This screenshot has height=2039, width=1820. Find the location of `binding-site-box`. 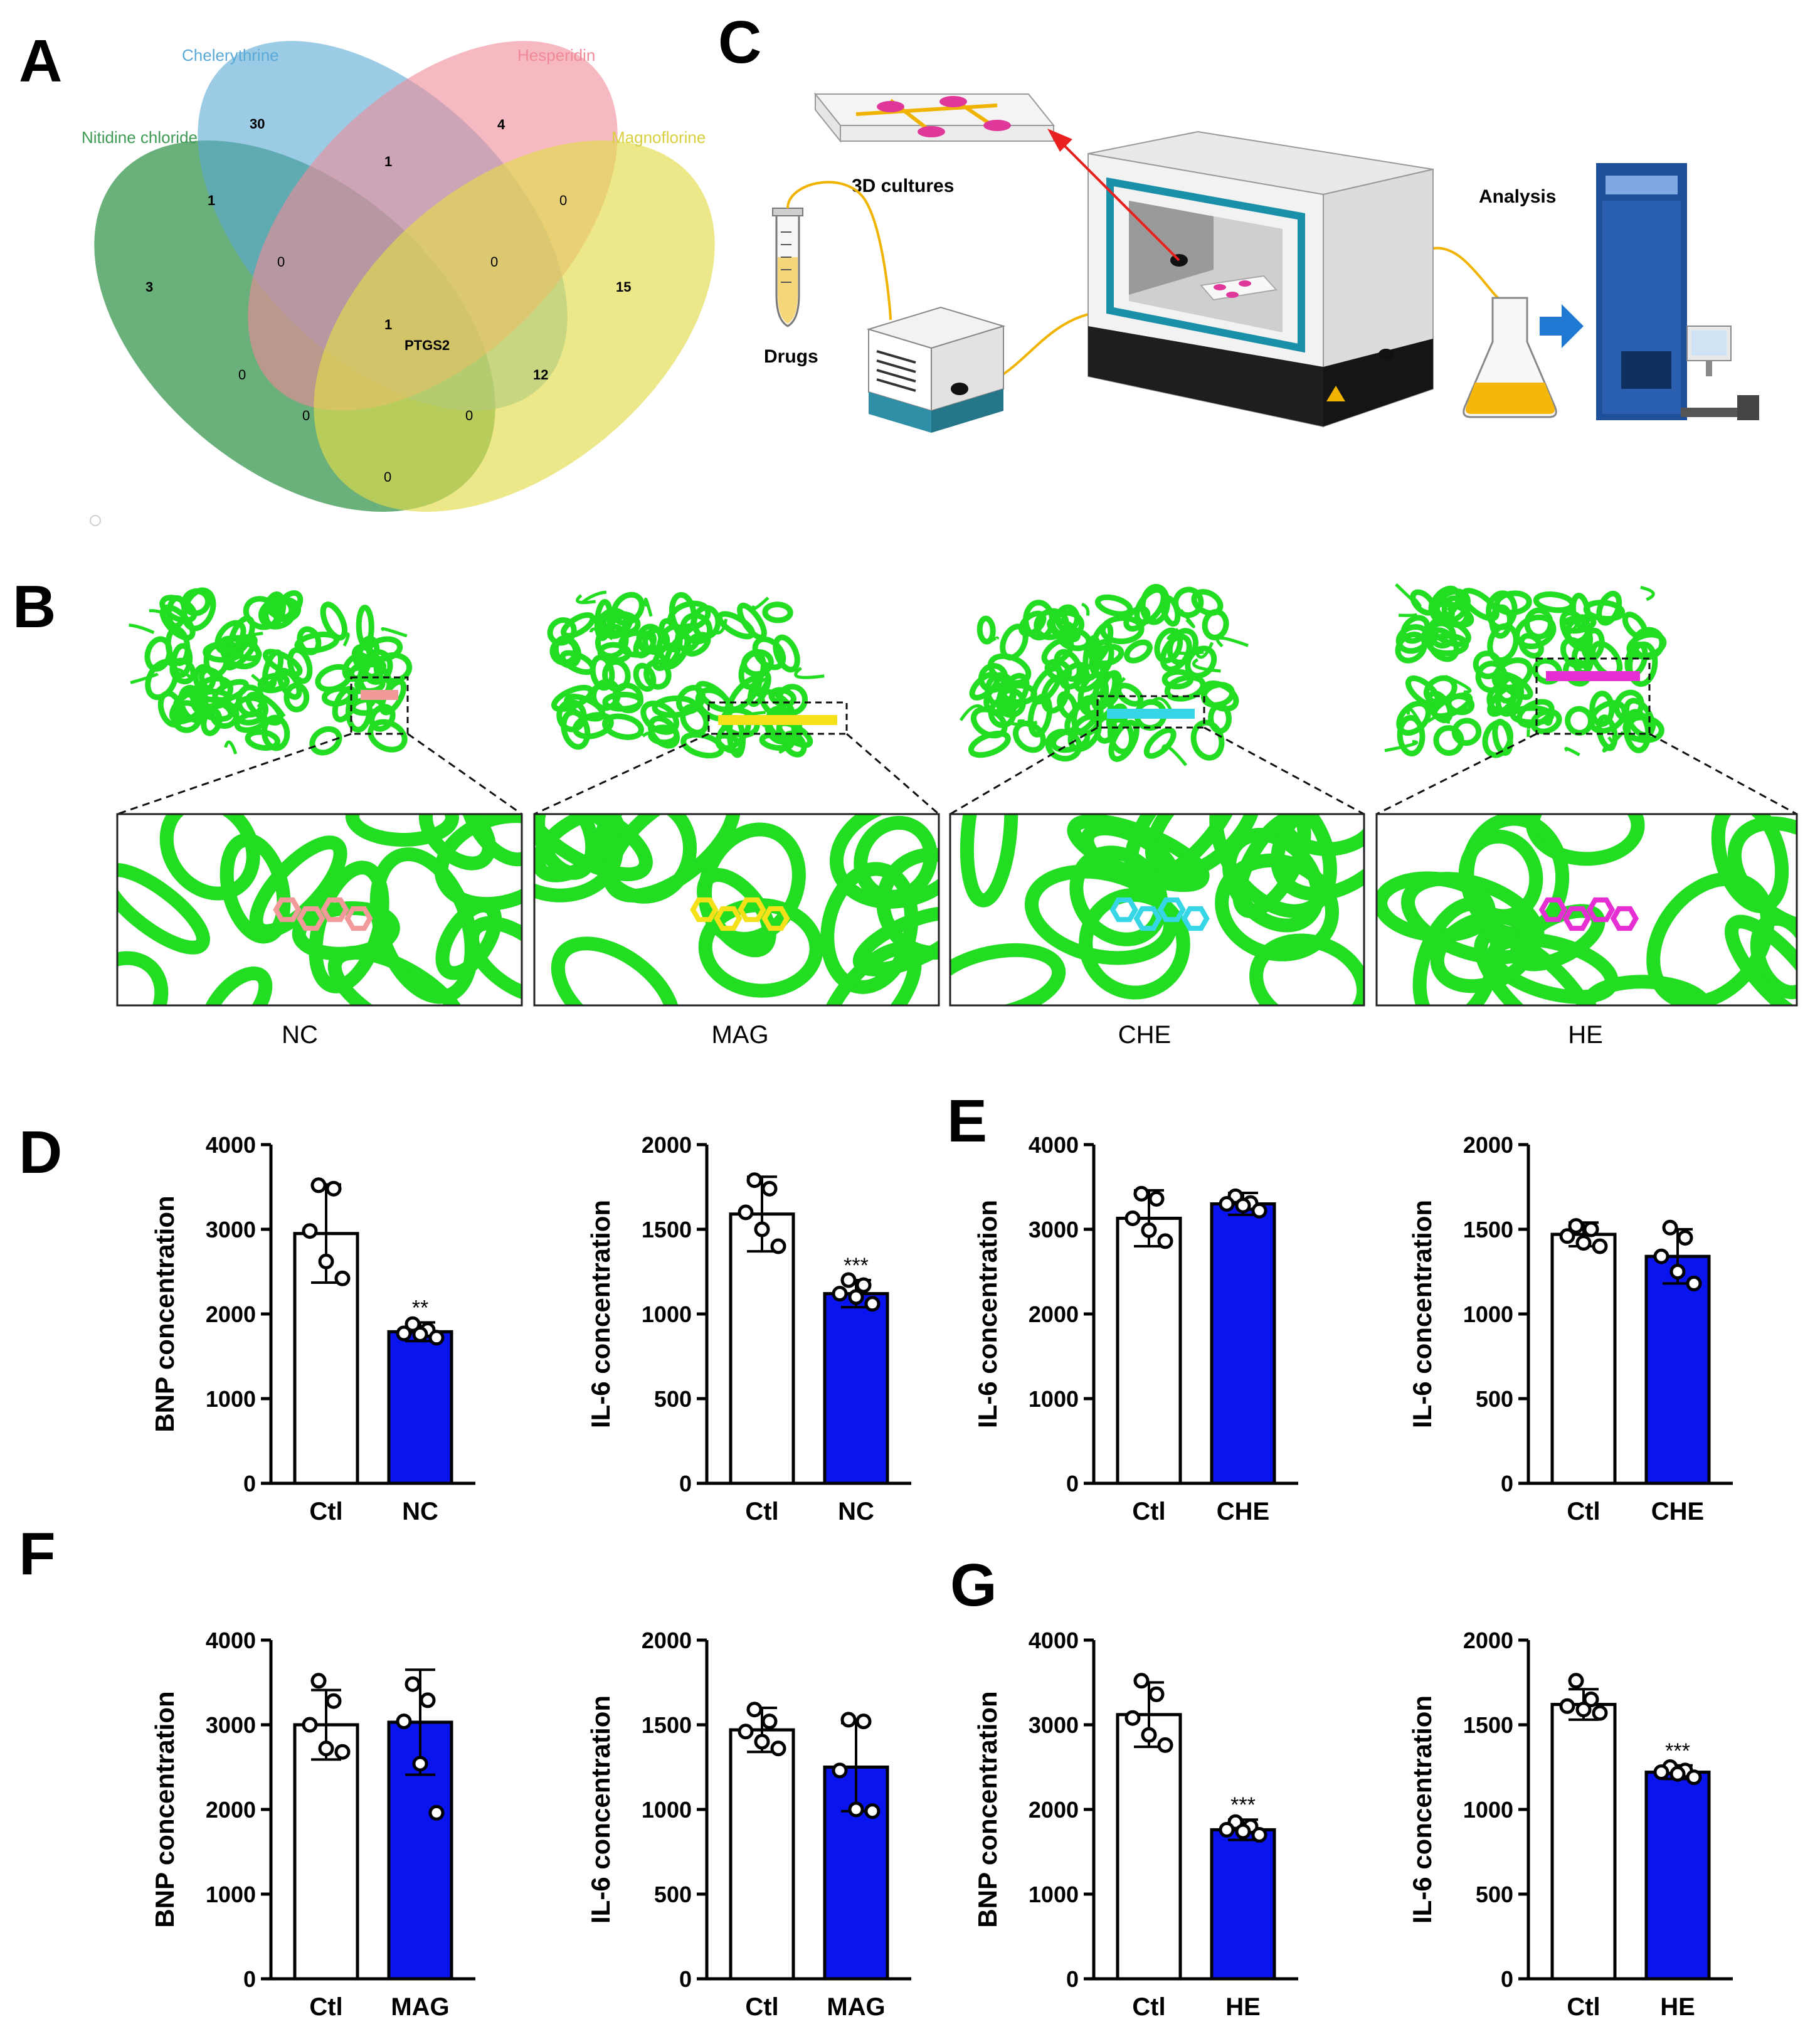

binding-site-box is located at coordinates (778, 718).